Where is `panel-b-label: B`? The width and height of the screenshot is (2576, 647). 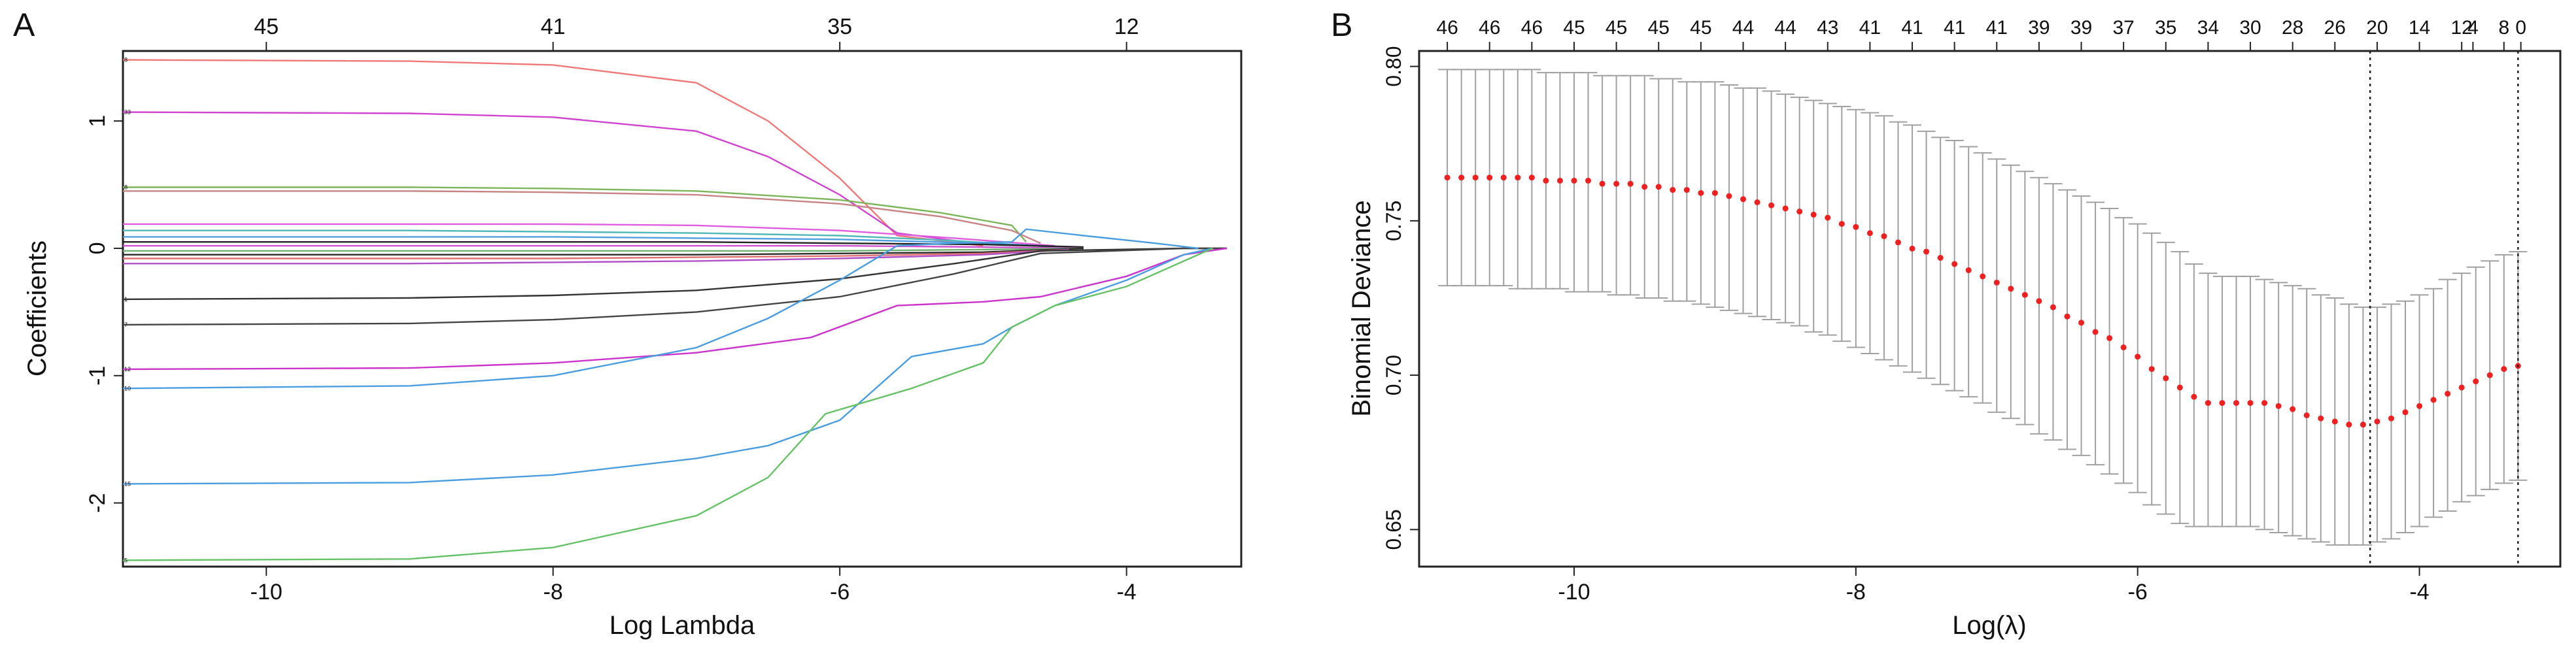 panel-b-label: B is located at coordinates (1342, 25).